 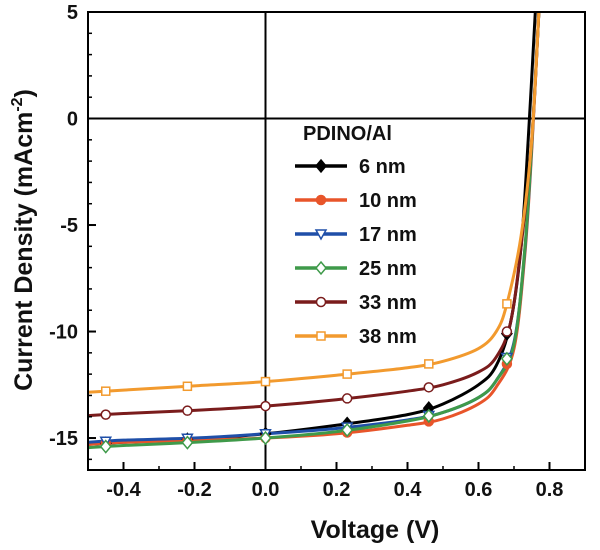 I want to click on y-axis-title-close: ), so click(x=24, y=93).